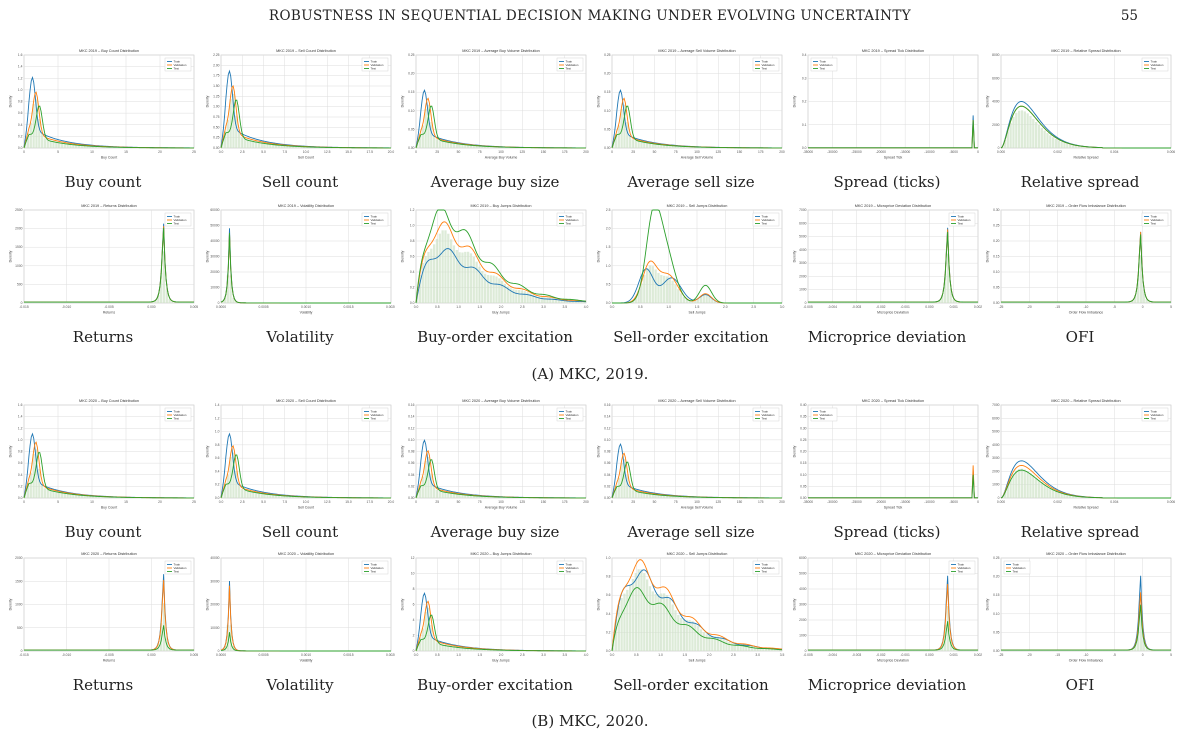 The width and height of the screenshot is (1180, 742). What do you see at coordinates (887, 685) in the screenshot?
I see `subfigure-label: Microprice deviation` at bounding box center [887, 685].